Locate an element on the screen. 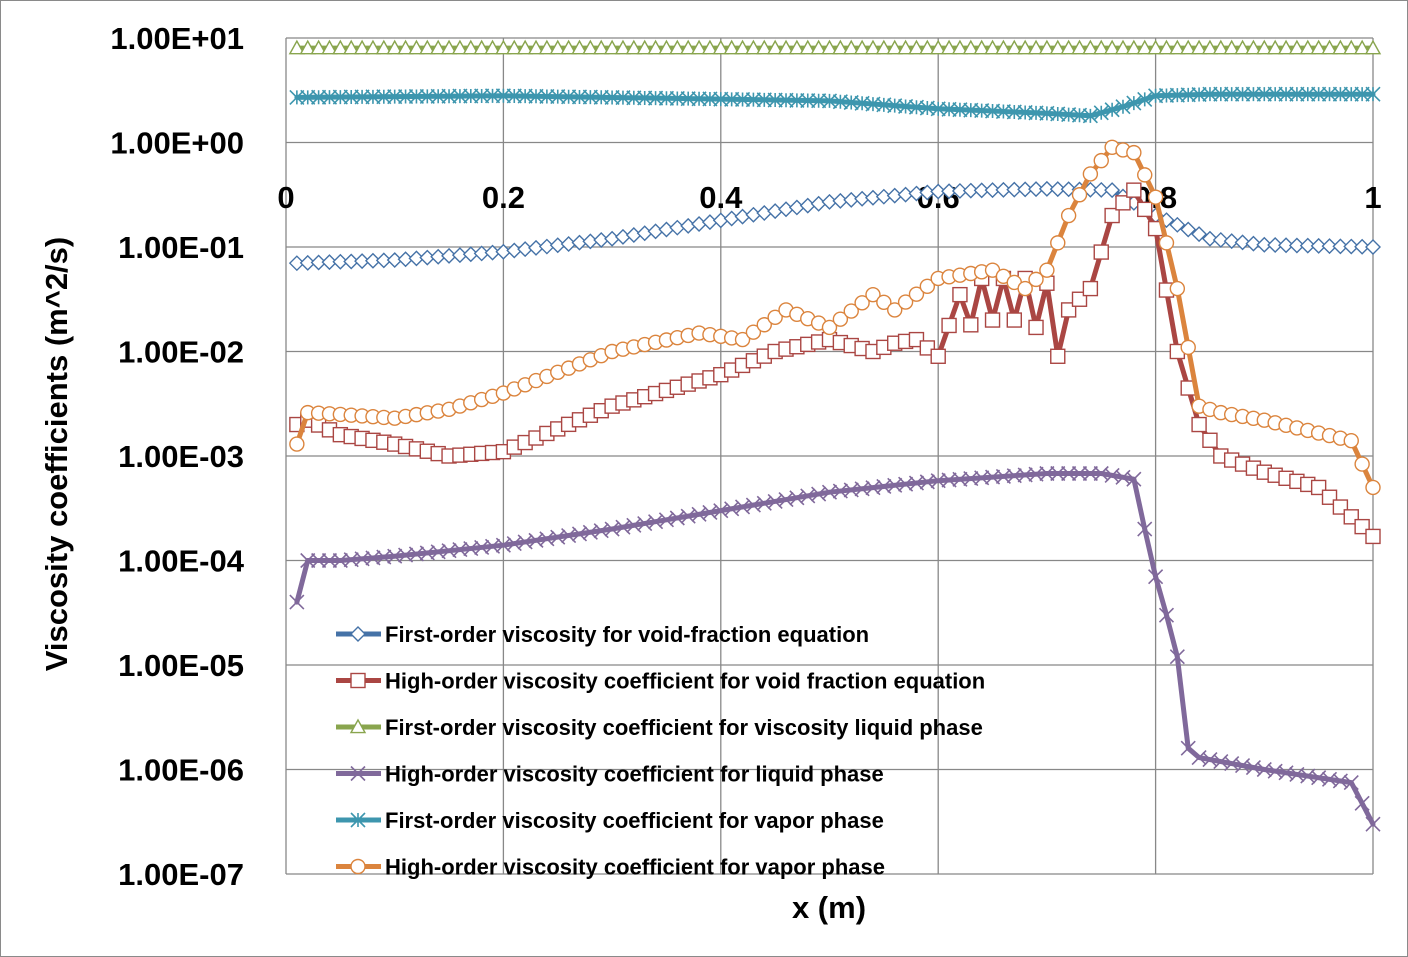  x-tick-label: 1 is located at coordinates (1372, 197).